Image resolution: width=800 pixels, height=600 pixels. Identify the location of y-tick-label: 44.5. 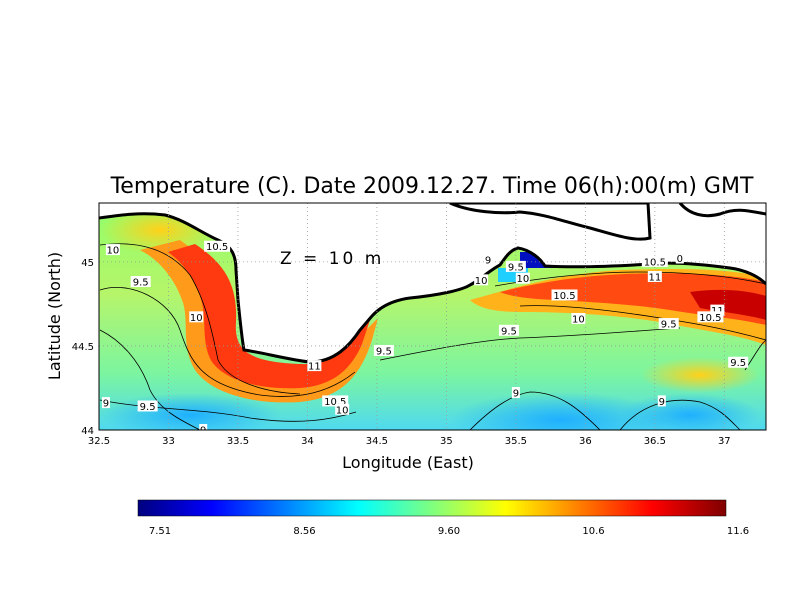
(83, 347).